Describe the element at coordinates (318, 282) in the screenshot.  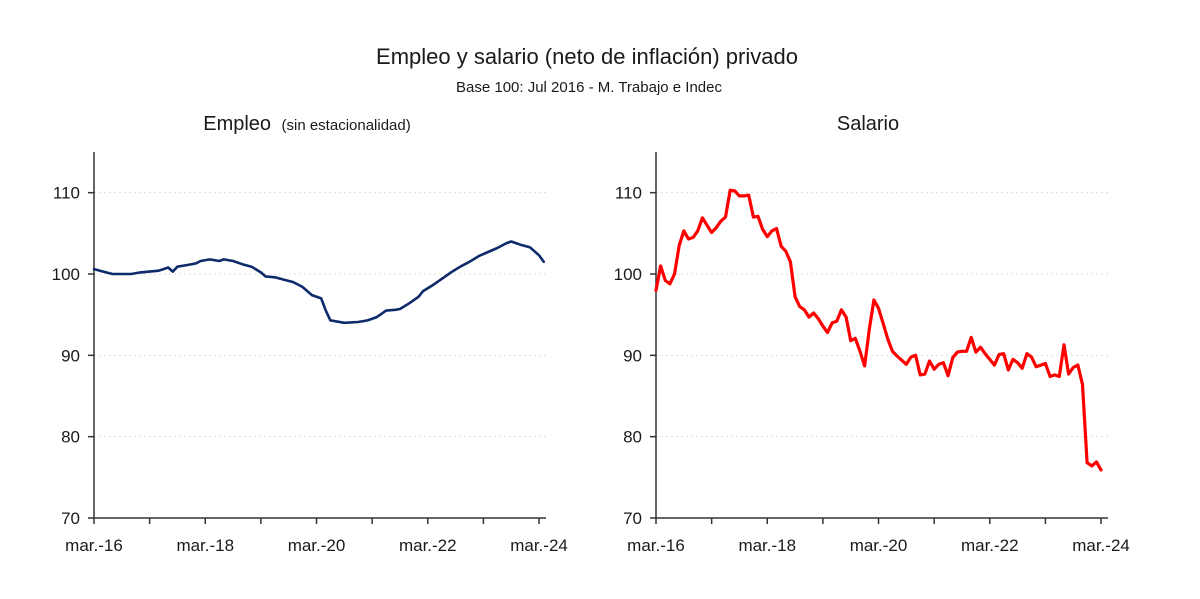
I see `empleo-series-line` at that location.